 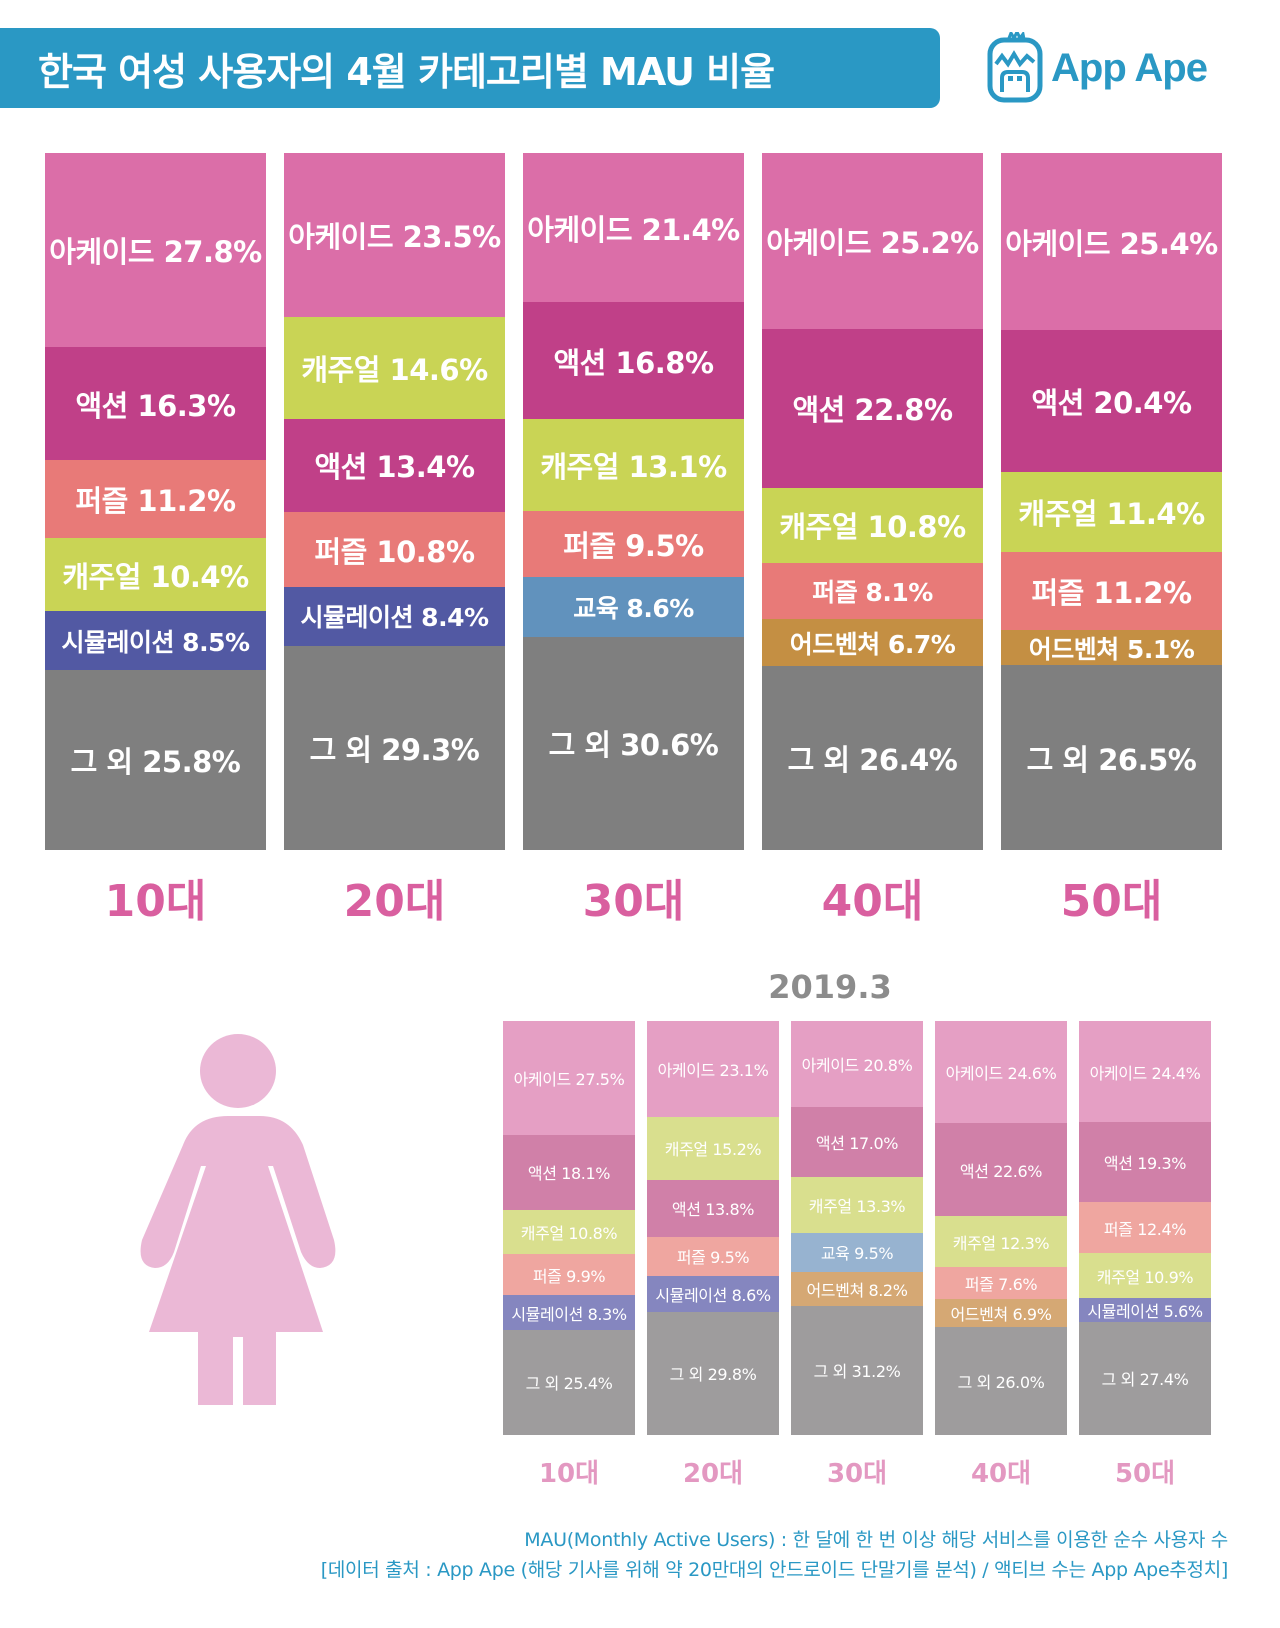 What do you see at coordinates (713, 1373) in the screenshot?
I see `bar-segment: 그 외 29.8%` at bounding box center [713, 1373].